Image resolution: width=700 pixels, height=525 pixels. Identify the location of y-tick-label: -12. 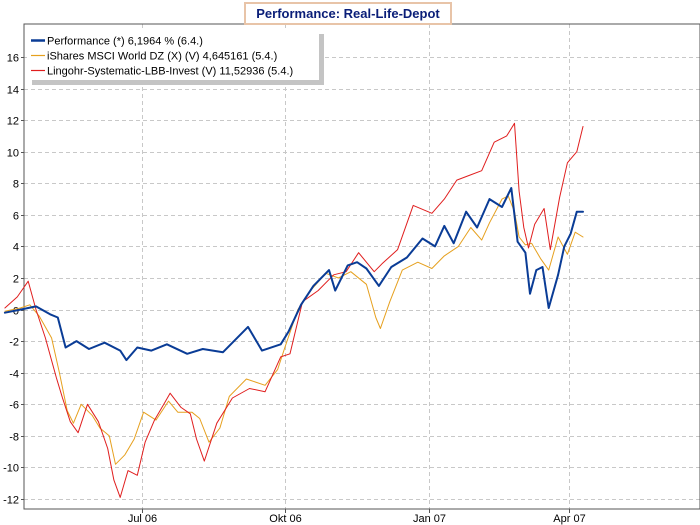
(11, 501).